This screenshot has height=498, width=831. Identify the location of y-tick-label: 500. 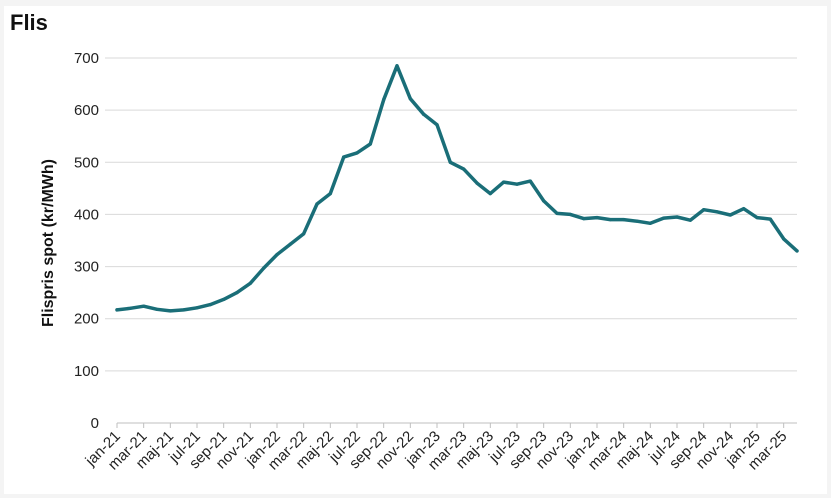
(86, 162).